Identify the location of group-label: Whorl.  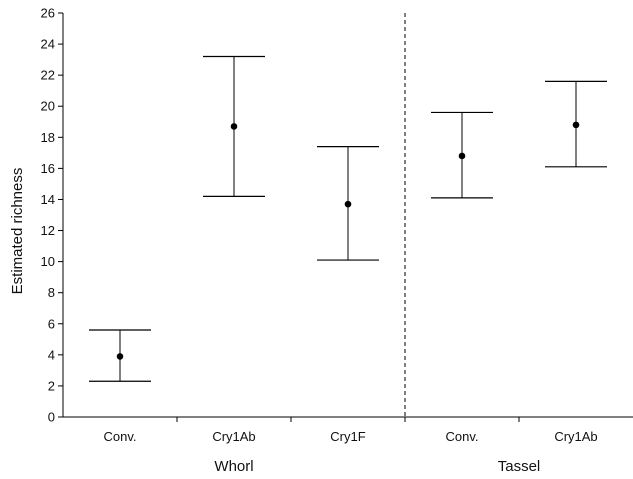
(233, 466).